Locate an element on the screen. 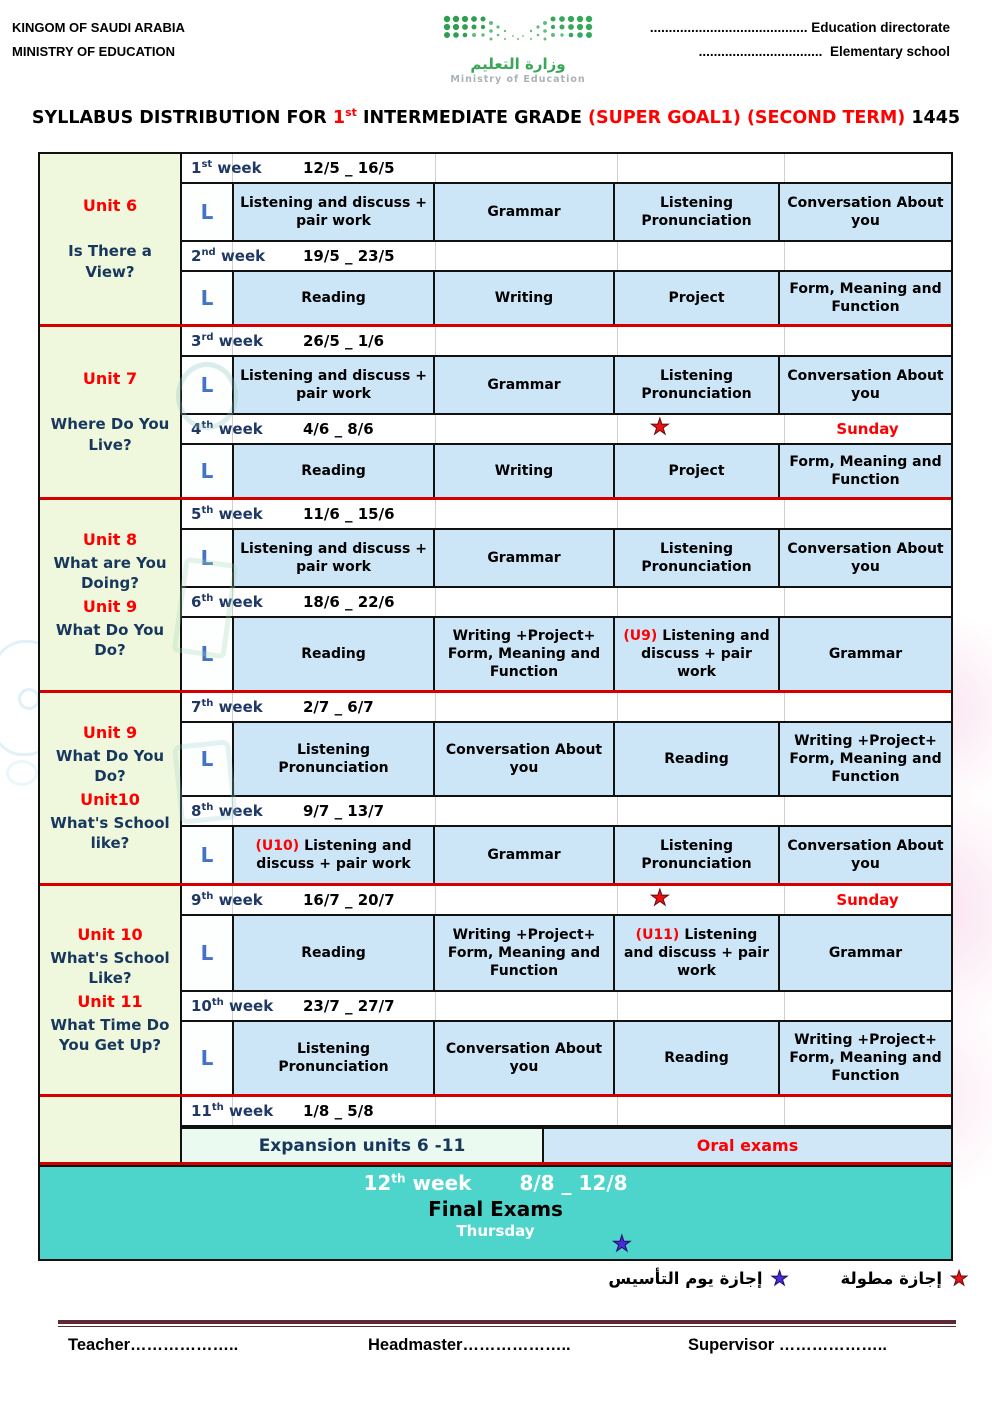 The width and height of the screenshot is (992, 1403). week-label: 8th week is located at coordinates (227, 811).